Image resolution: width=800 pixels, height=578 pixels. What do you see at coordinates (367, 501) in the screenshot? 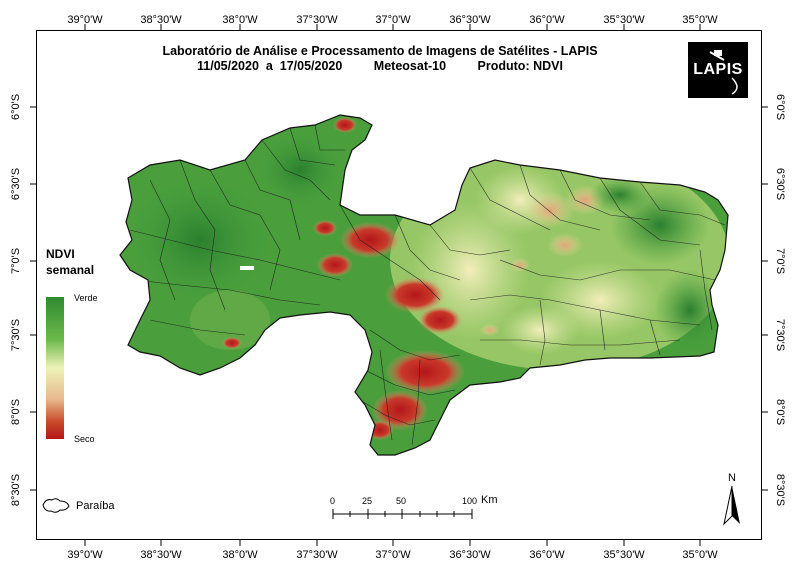
I see `scale-tick-25: 25` at bounding box center [367, 501].